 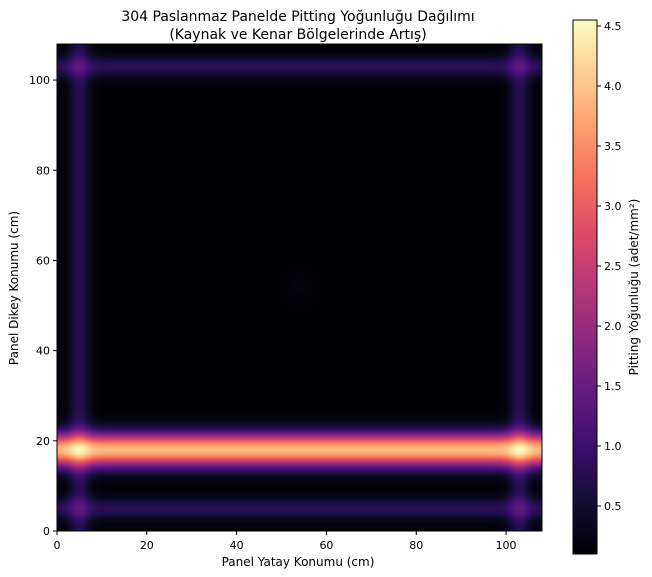 What do you see at coordinates (613, 86) in the screenshot?
I see `colorbar-tick-label: 4.0` at bounding box center [613, 86].